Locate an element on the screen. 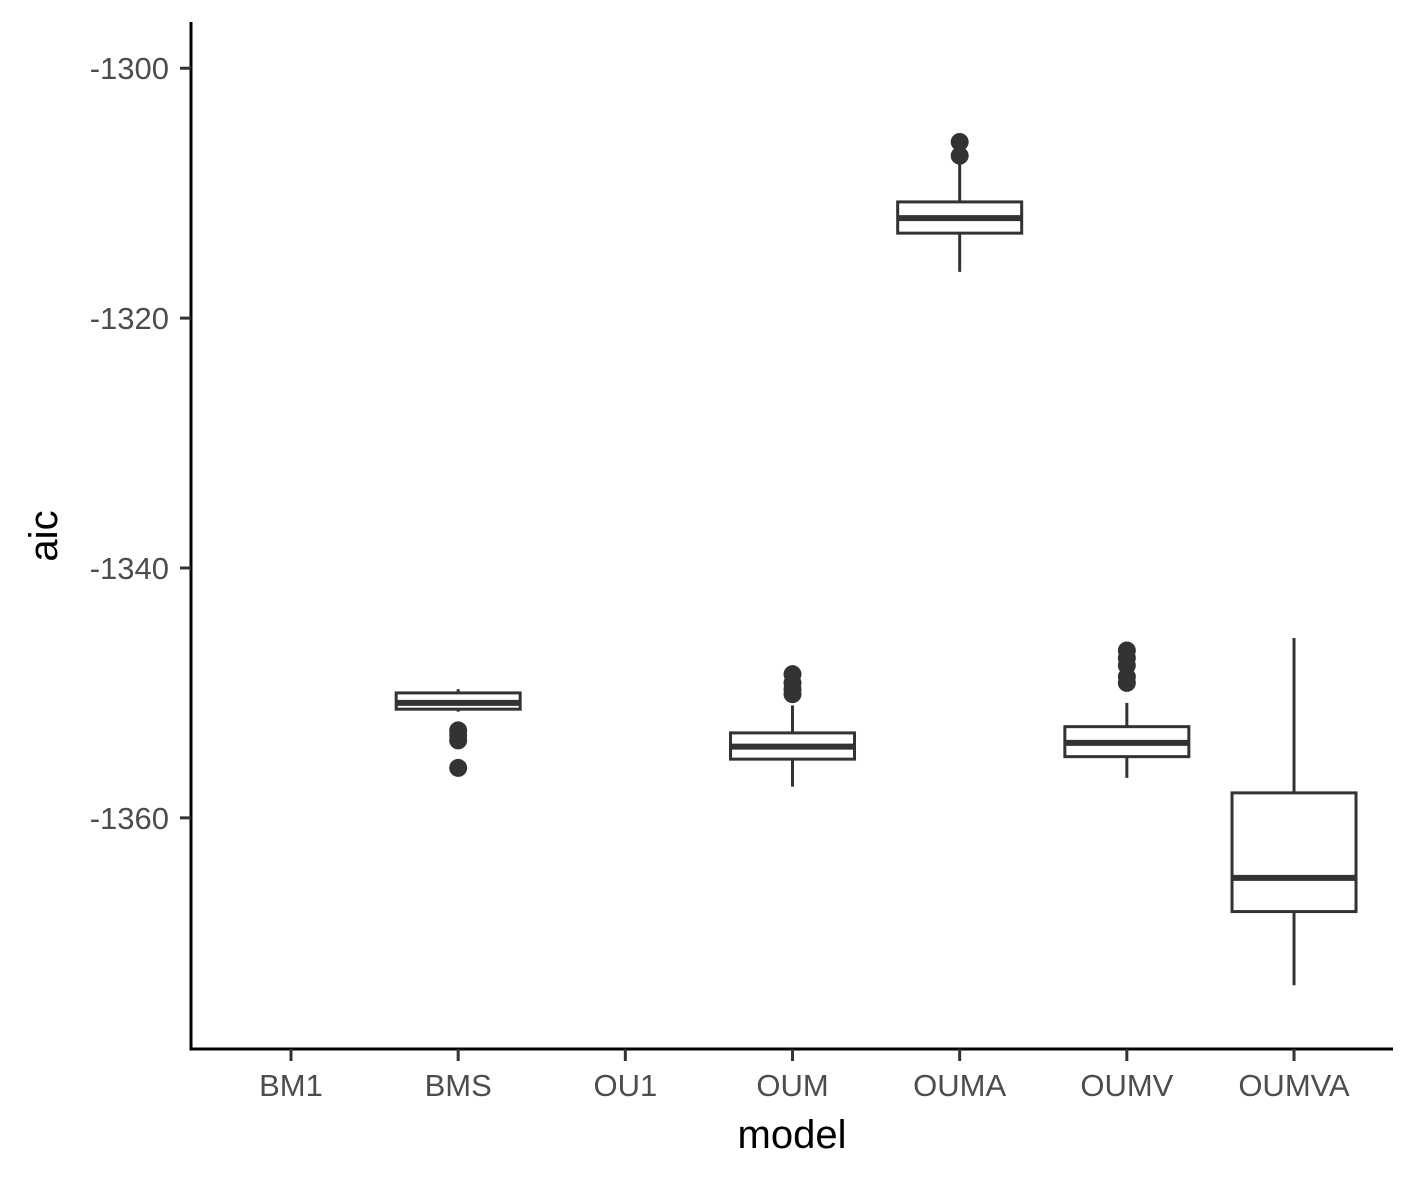 Image resolution: width=1417 pixels, height=1181 pixels. x-ticks: BM1 BMS OU1 OUM OUMA OUMV OUMVA is located at coordinates (804, 1076).